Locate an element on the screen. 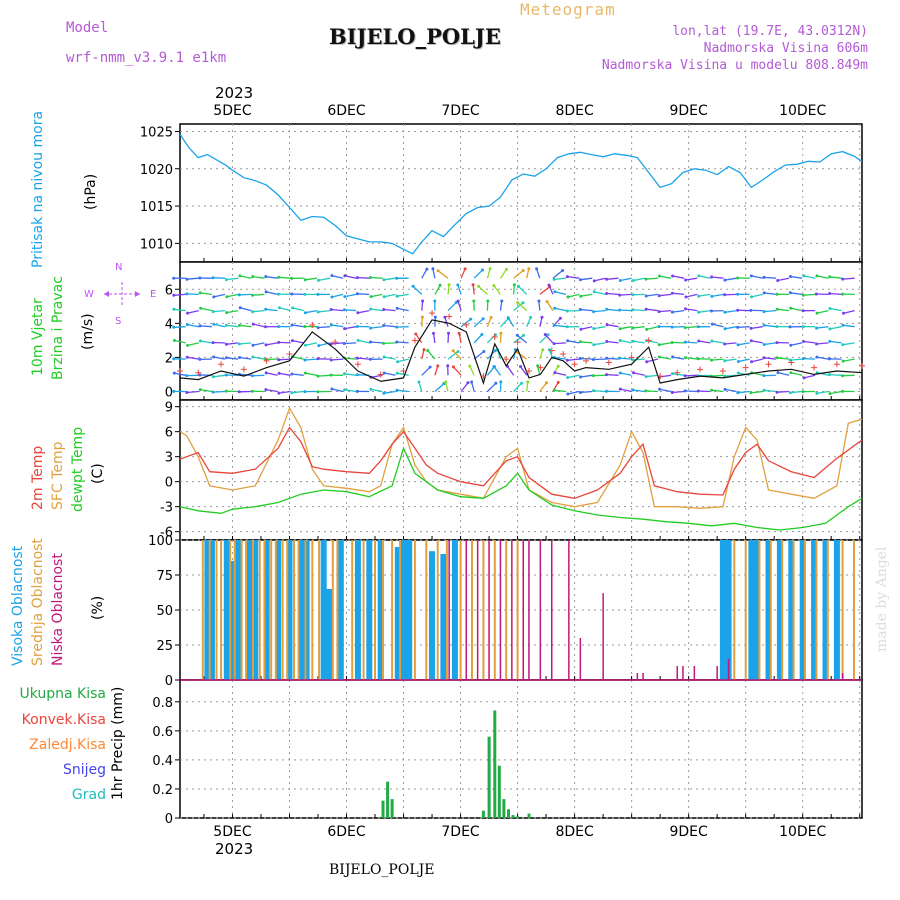 The image size is (900, 900). ytick-label: 3 is located at coordinates (169, 458).